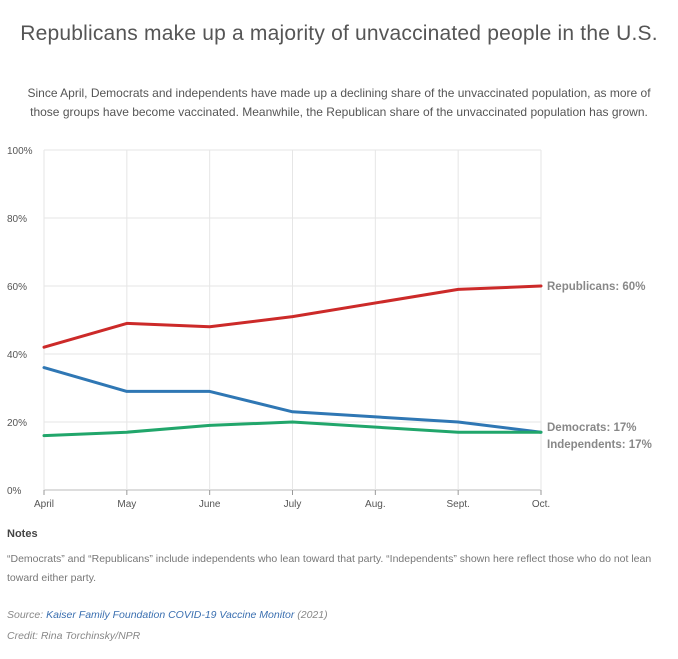  What do you see at coordinates (311, 615) in the screenshot?
I see `source-suffix: (2021)` at bounding box center [311, 615].